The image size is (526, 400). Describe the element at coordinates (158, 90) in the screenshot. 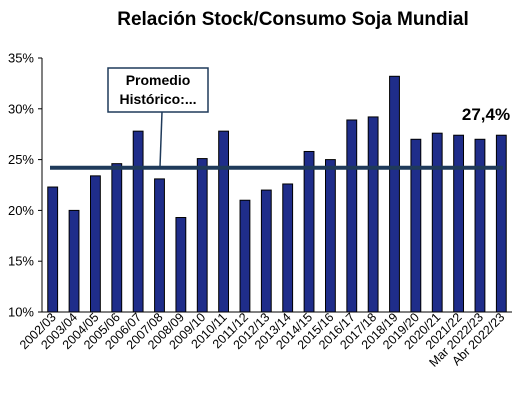

I see `callout-box` at that location.